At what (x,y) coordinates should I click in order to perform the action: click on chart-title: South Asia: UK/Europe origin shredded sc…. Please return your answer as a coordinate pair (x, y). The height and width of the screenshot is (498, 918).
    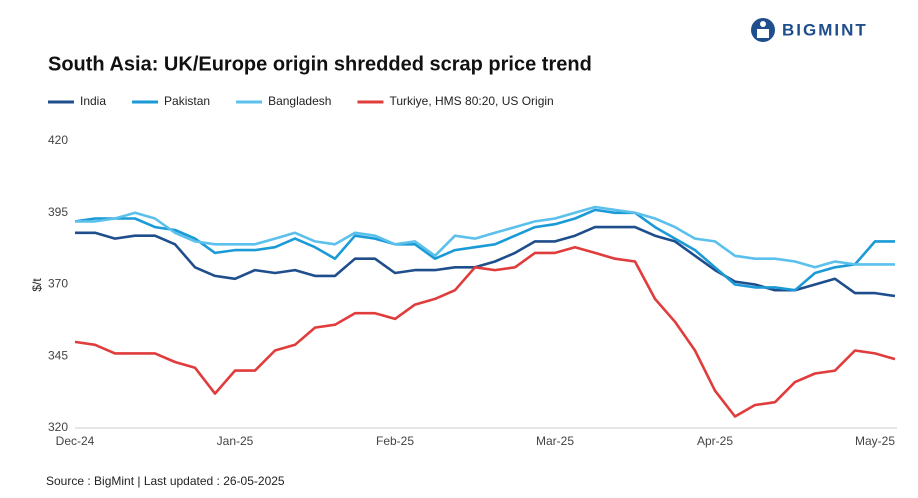
    Looking at the image, I should click on (320, 64).